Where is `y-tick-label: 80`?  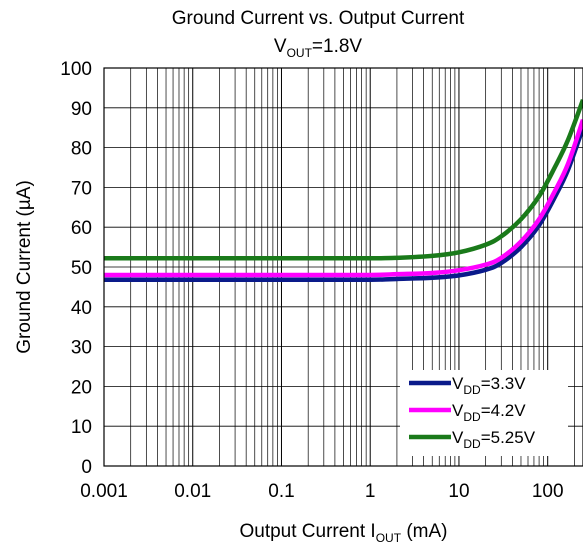 y-tick-label: 80 is located at coordinates (81, 149).